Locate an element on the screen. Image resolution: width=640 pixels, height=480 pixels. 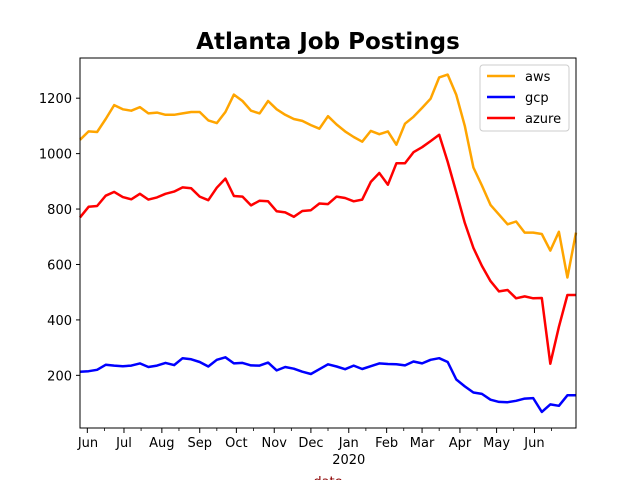
x-tick-label: Jan is located at coordinates (348, 443).